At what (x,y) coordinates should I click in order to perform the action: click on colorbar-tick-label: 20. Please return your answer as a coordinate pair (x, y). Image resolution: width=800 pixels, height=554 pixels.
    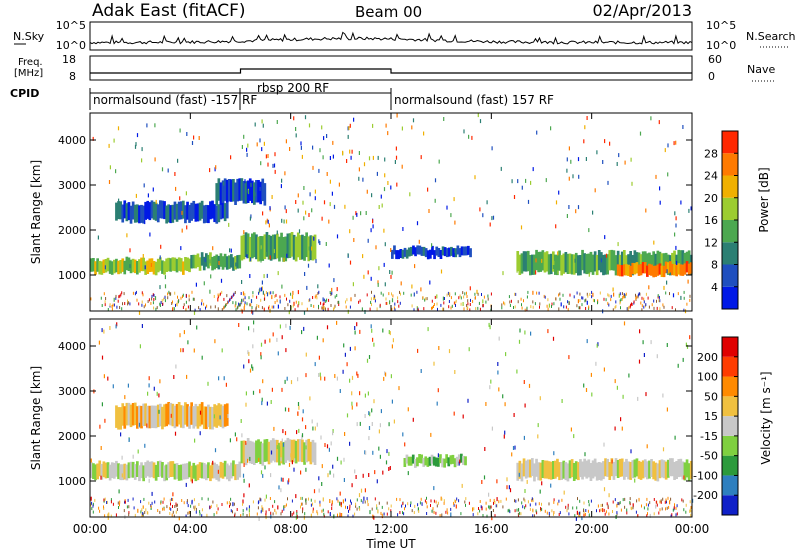
    Looking at the image, I should click on (711, 198).